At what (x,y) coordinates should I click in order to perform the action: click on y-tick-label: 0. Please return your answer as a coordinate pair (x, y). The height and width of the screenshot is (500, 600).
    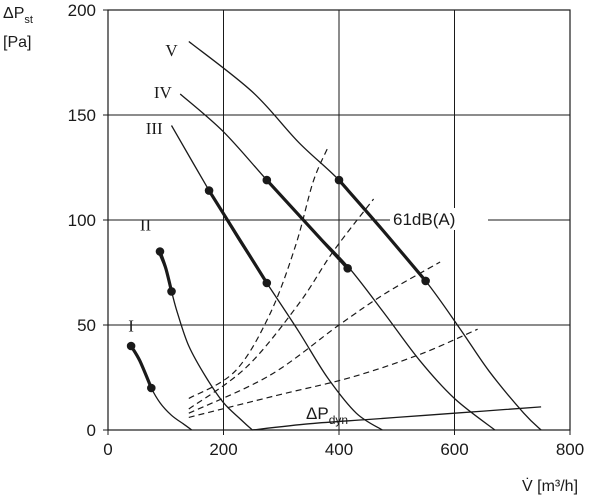
    Looking at the image, I should click on (91, 430).